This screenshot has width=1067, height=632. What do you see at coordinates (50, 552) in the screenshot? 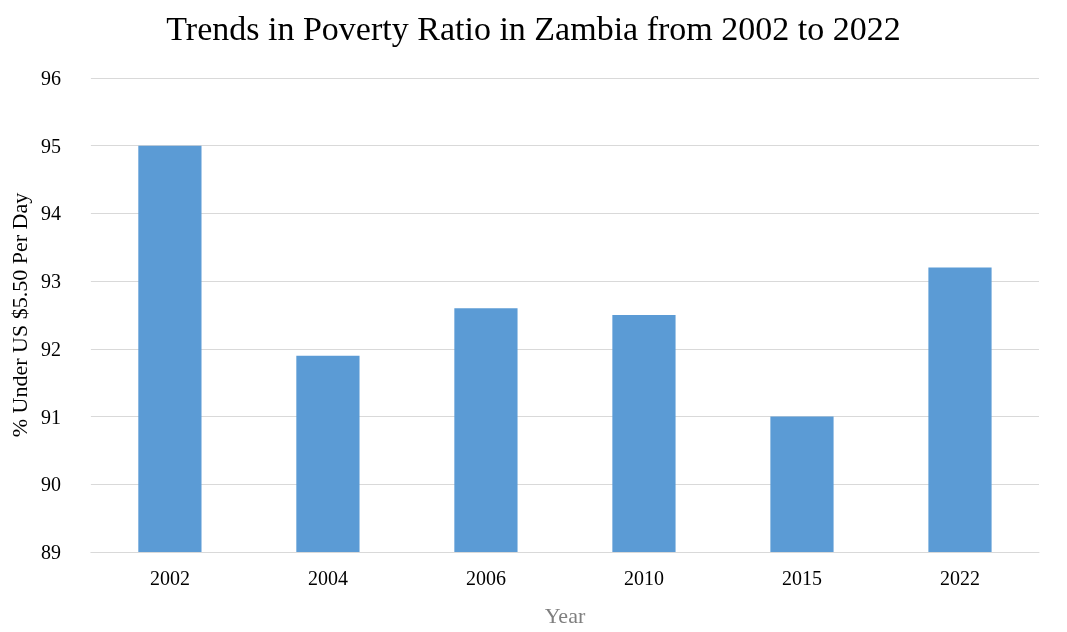
I see `y-tick-label: 89` at bounding box center [50, 552].